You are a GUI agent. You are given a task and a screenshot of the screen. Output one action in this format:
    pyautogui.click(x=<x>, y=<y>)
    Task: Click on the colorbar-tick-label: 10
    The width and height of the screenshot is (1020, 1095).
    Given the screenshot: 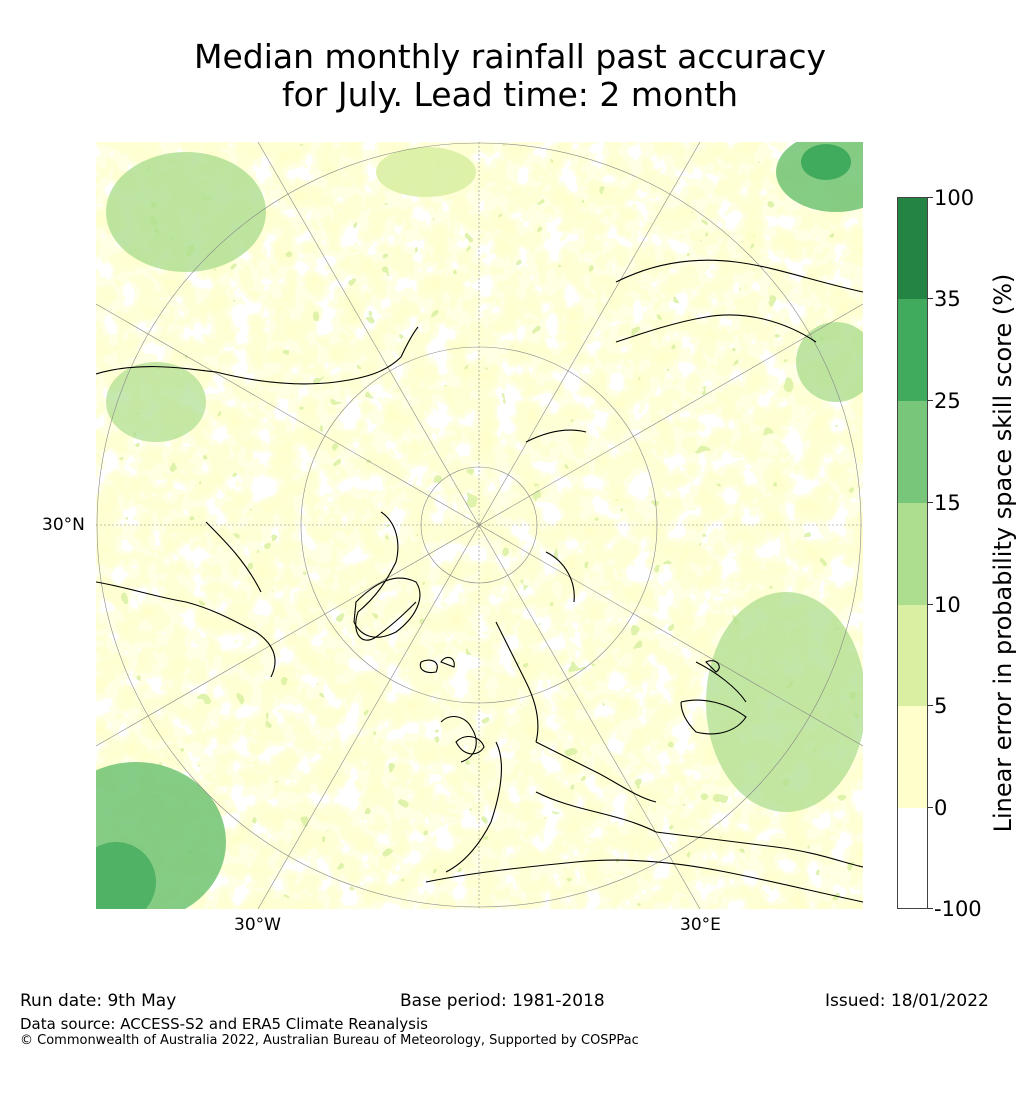 What is the action you would take?
    pyautogui.click(x=947, y=605)
    